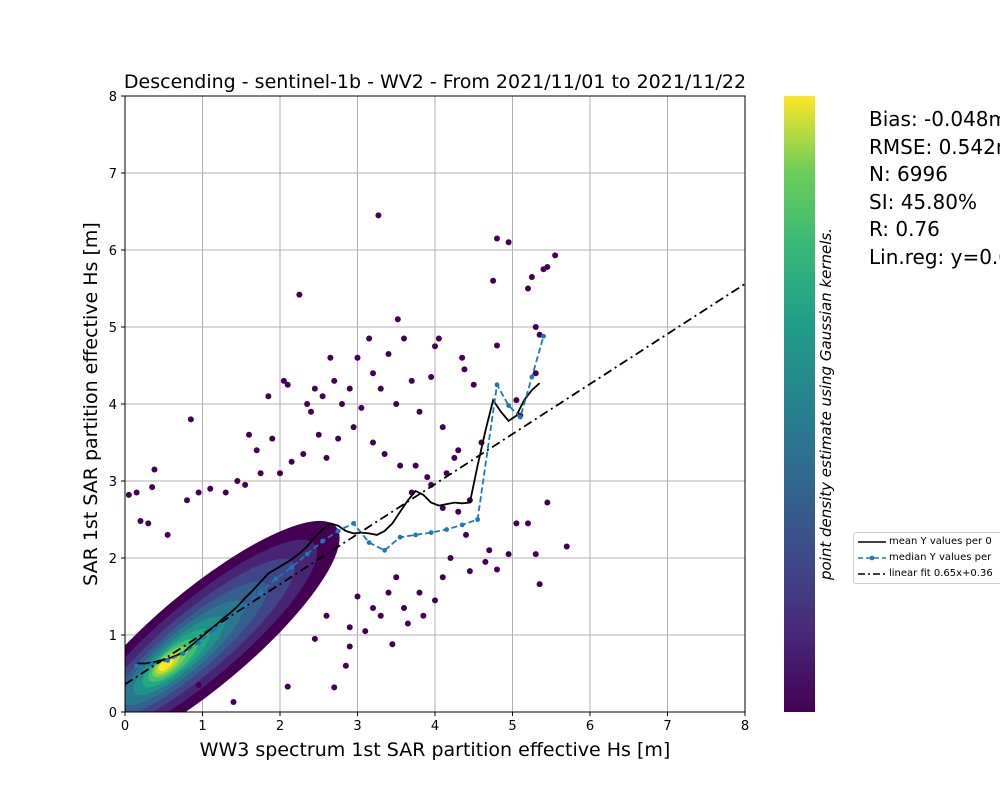  What do you see at coordinates (125, 726) in the screenshot?
I see `x-tick-label: 0` at bounding box center [125, 726].